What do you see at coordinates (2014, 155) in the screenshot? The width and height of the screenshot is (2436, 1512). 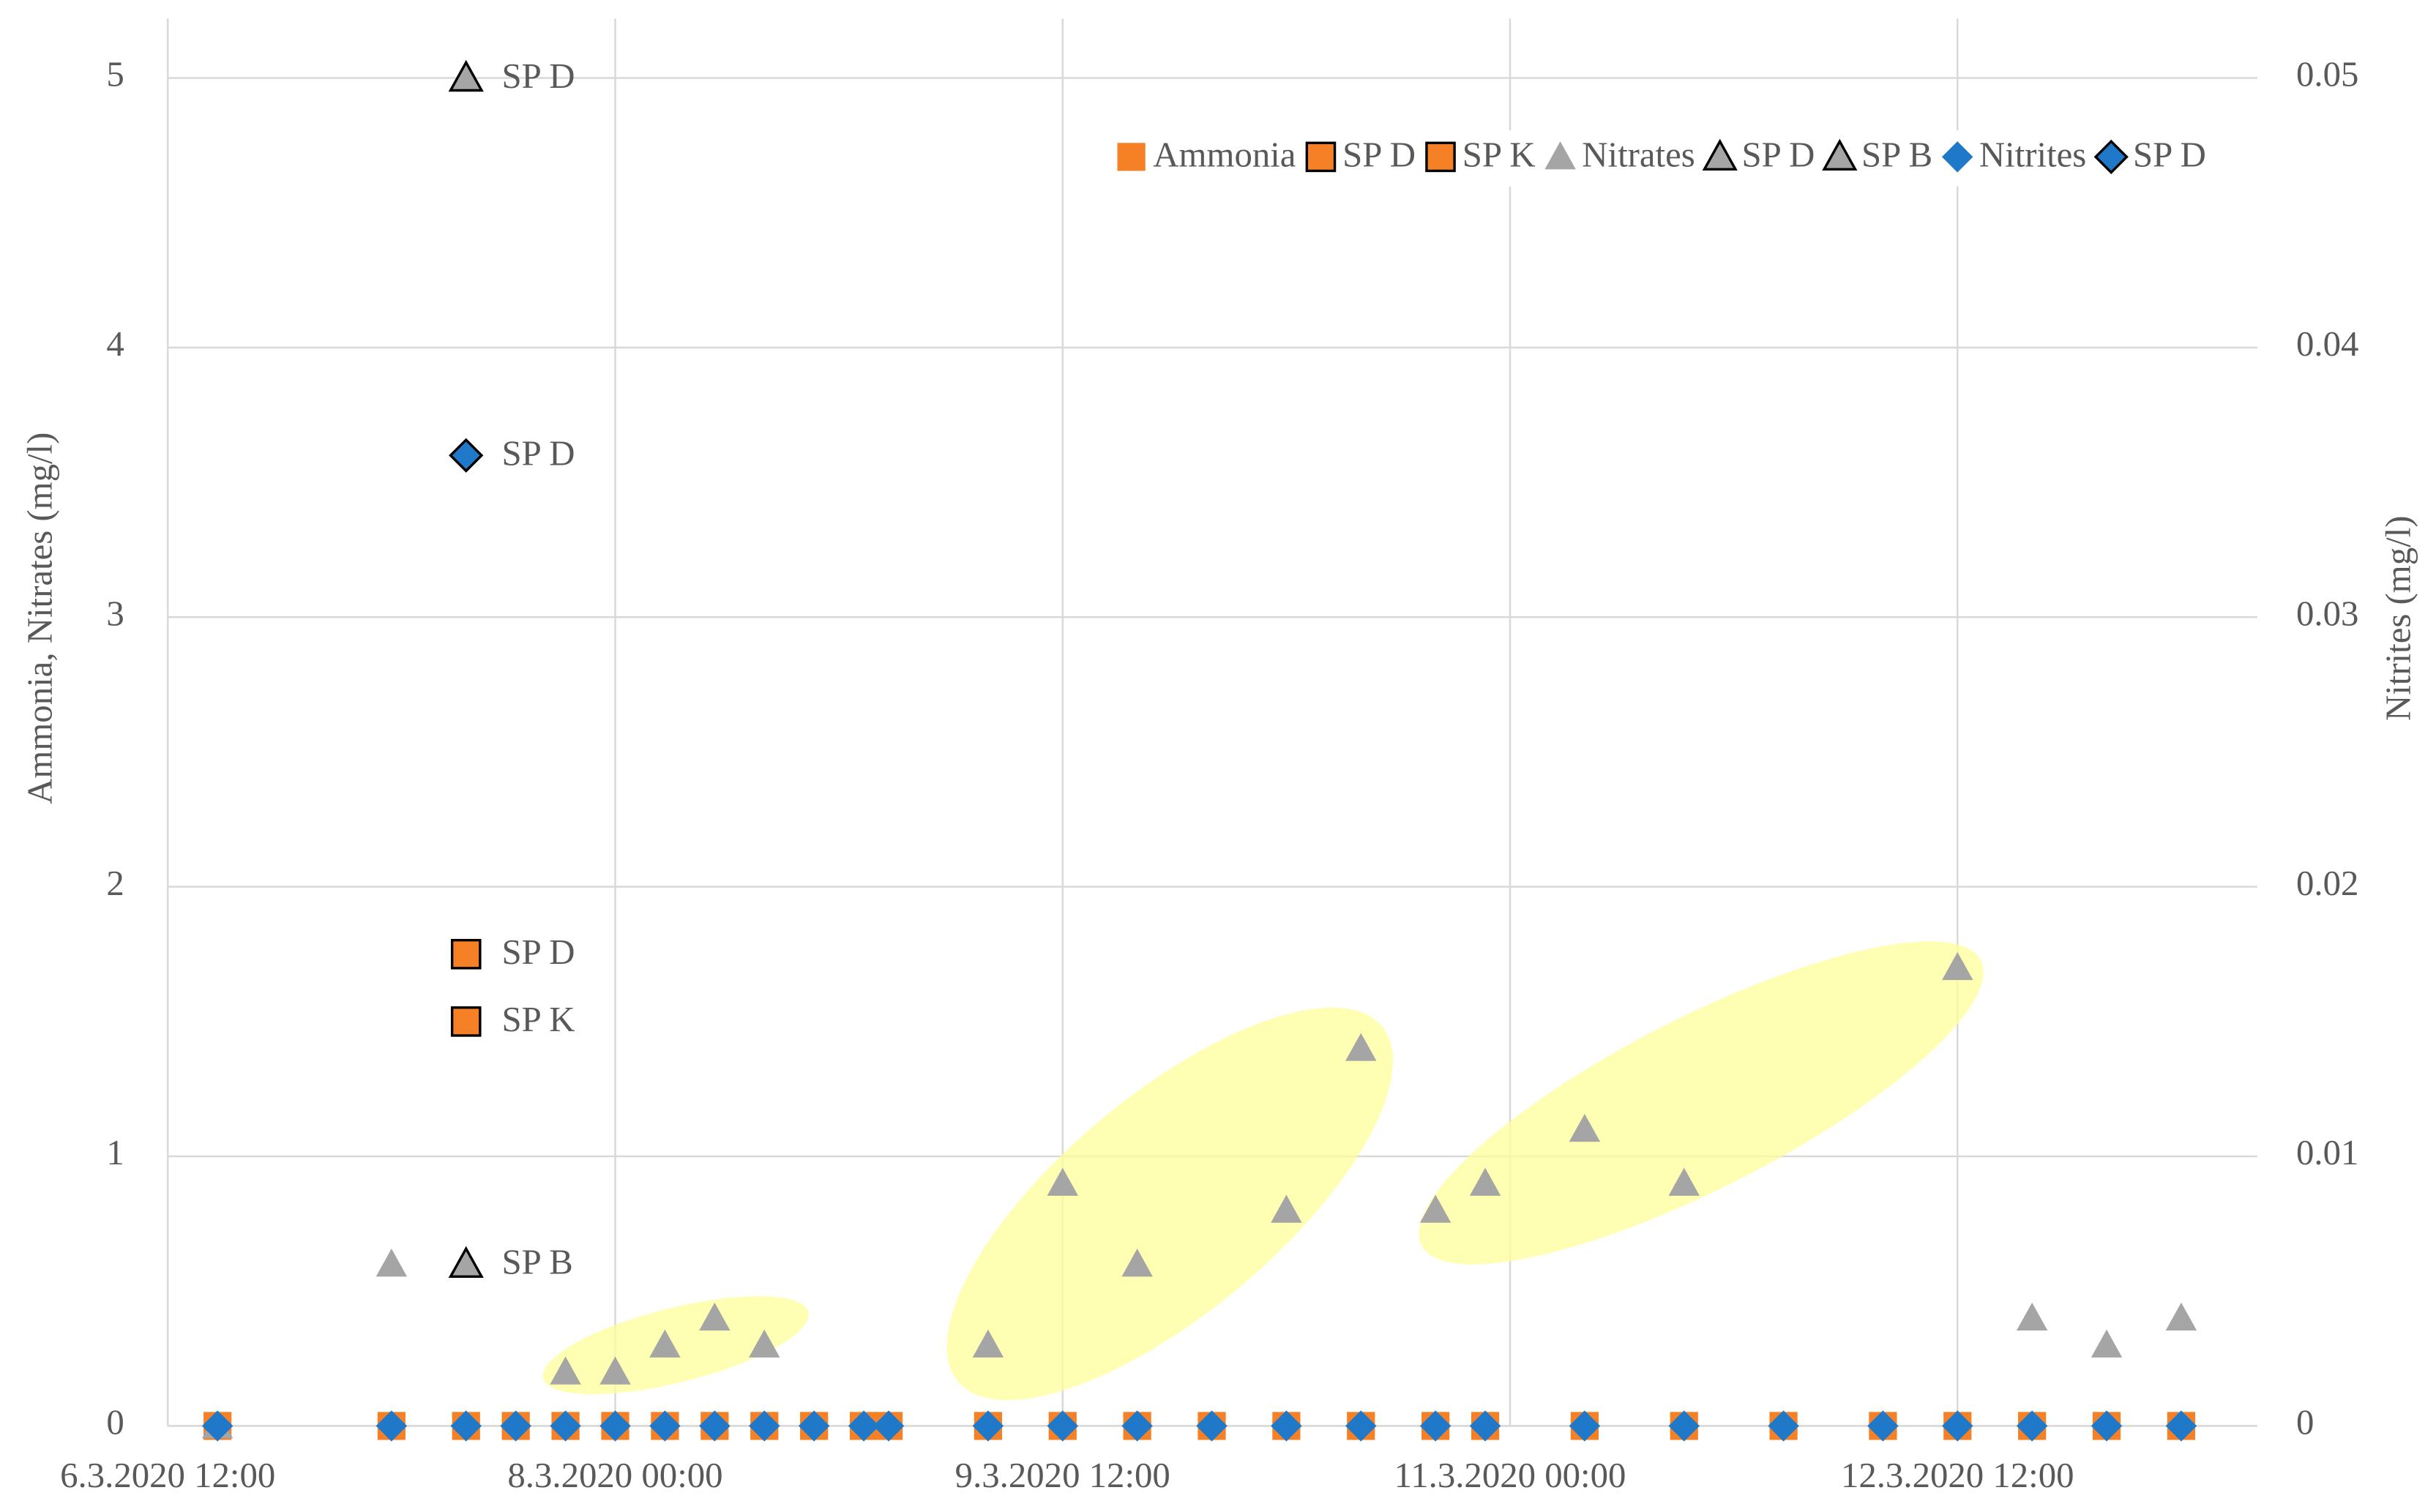 I see `legend-item: Nitrites` at bounding box center [2014, 155].